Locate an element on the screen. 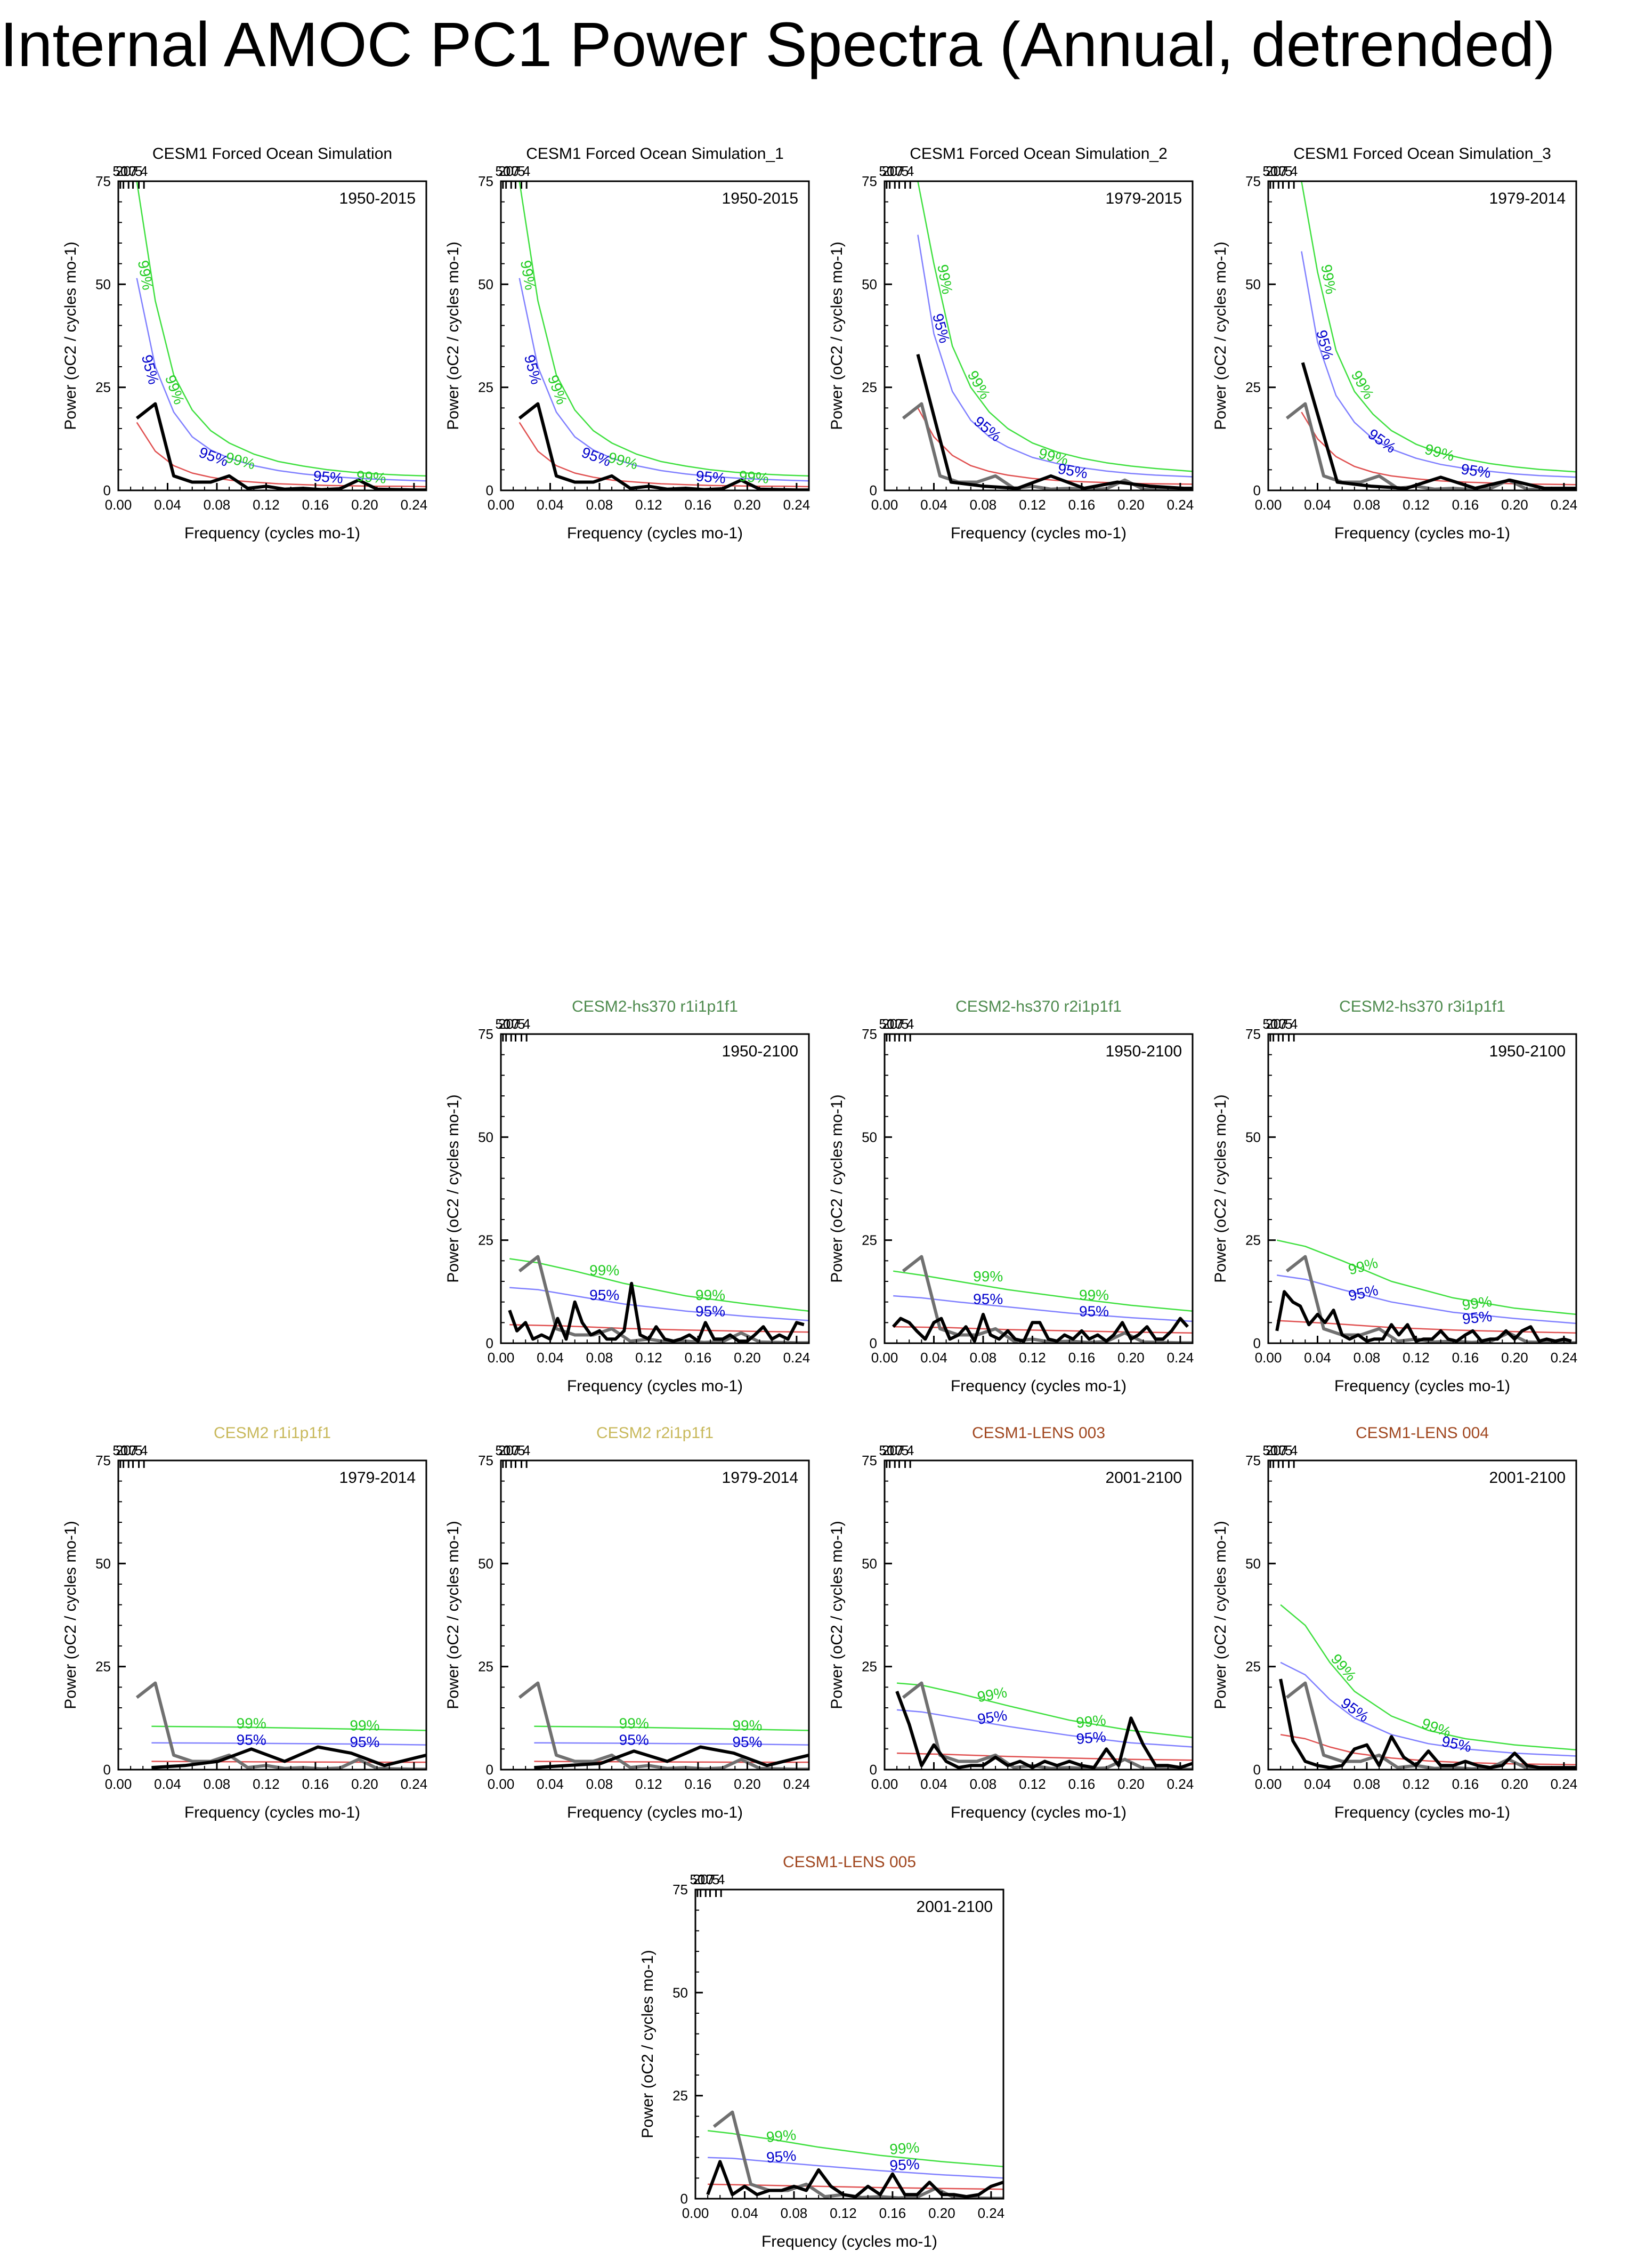 Image resolution: width=1637 pixels, height=2268 pixels. ci99-line is located at coordinates (281, 329).